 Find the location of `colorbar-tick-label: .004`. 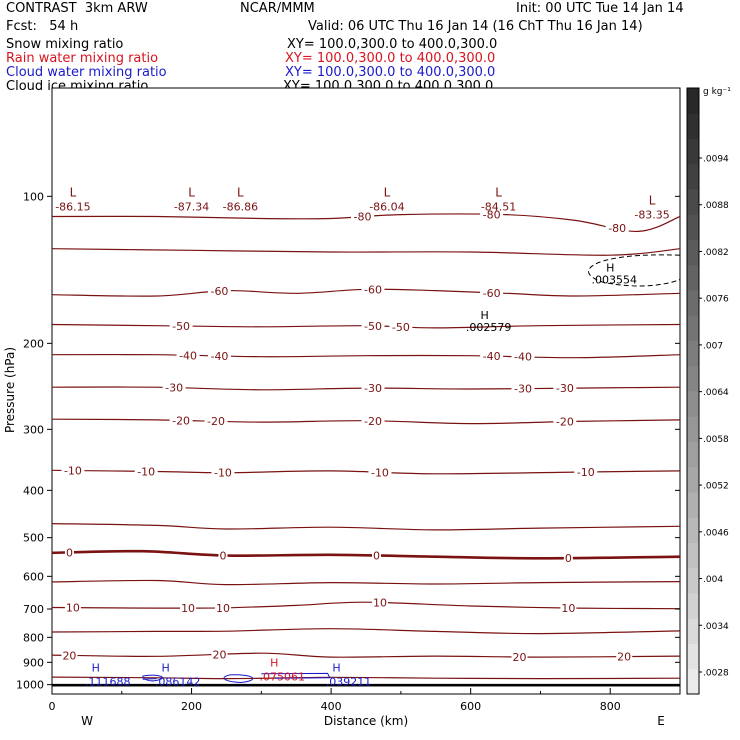

colorbar-tick-label: .004 is located at coordinates (713, 580).